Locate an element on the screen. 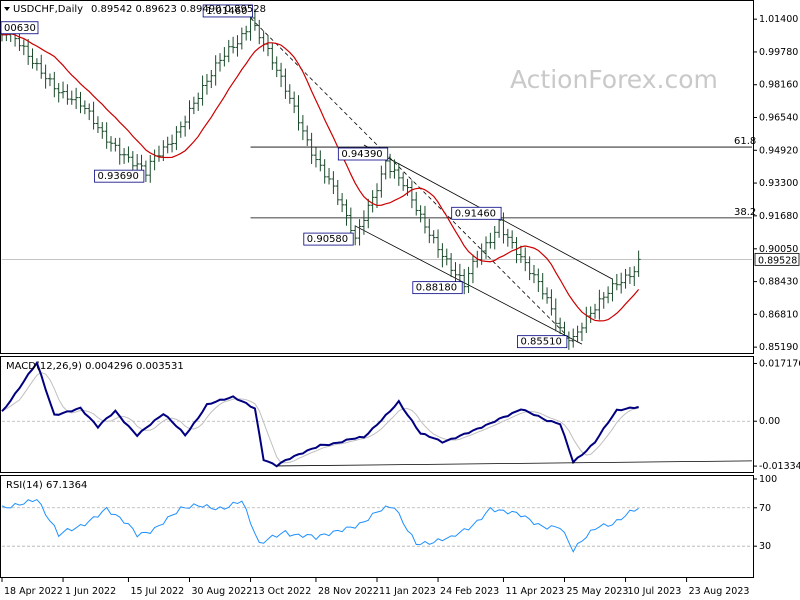 This screenshot has width=800, height=600. y-tick-label: 0.91680 is located at coordinates (778, 216).